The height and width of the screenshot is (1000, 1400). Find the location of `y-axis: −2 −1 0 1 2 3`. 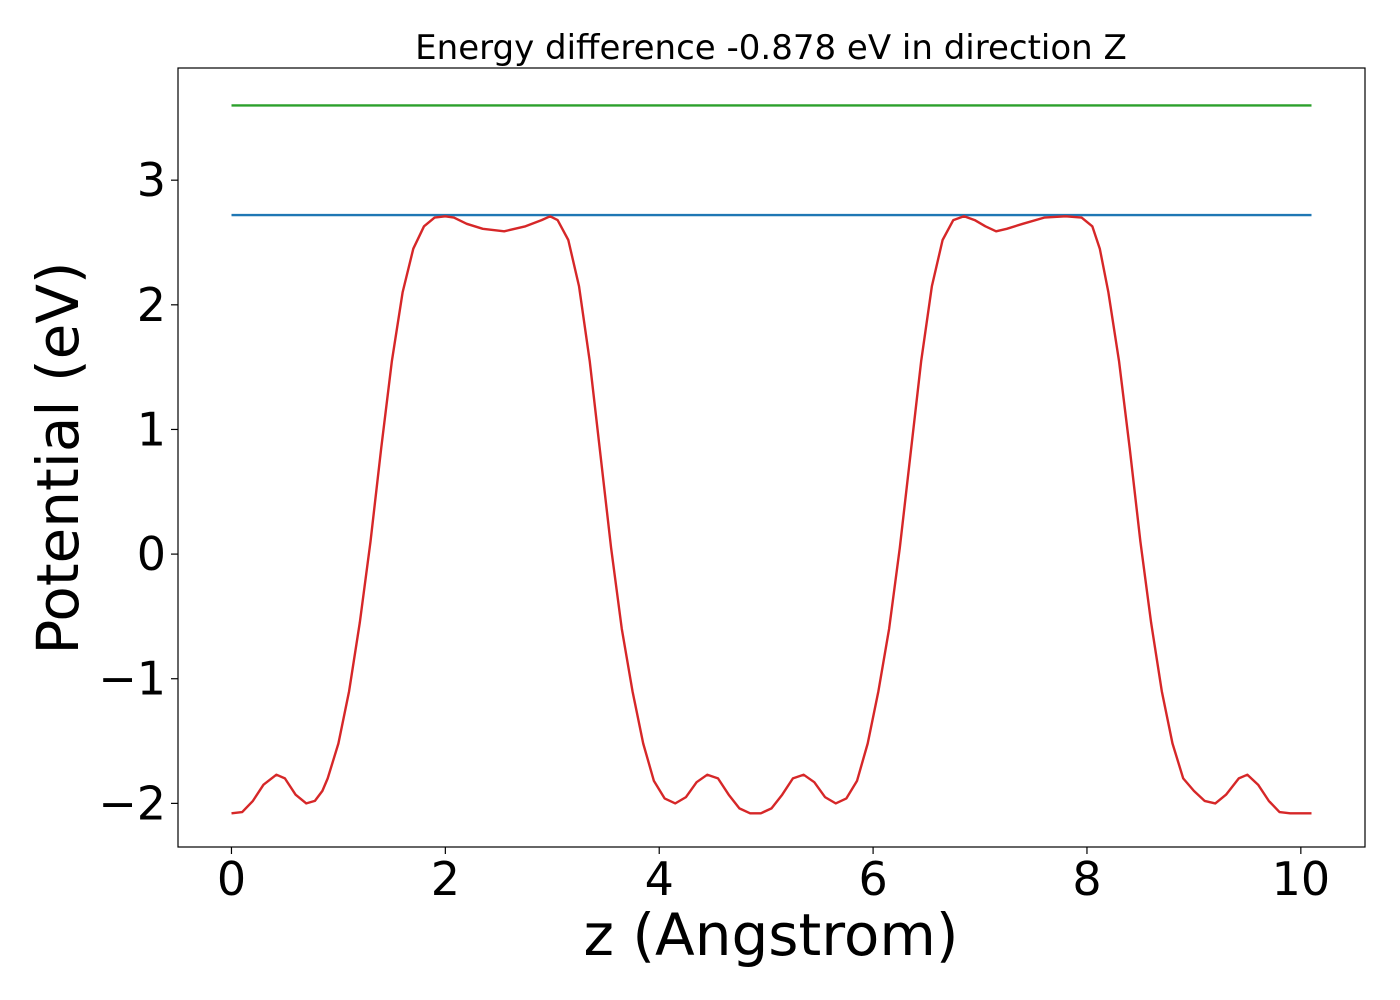

y-axis: −2 −1 0 1 2 3 is located at coordinates (138, 491).